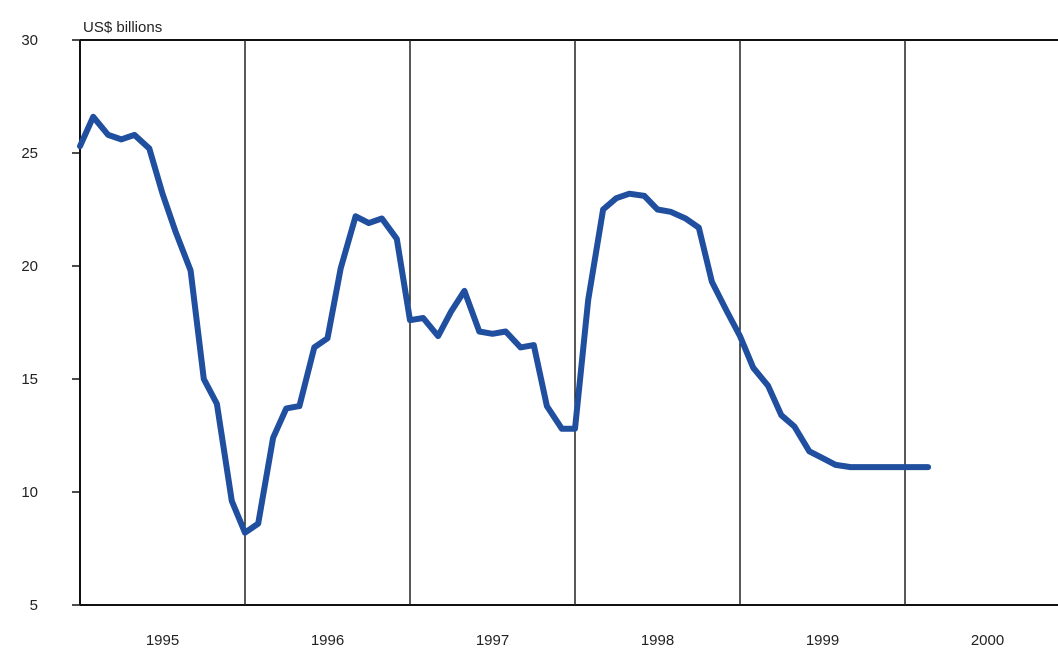 The width and height of the screenshot is (1058, 655). I want to click on y-axis-label: US$ billions, so click(122, 27).